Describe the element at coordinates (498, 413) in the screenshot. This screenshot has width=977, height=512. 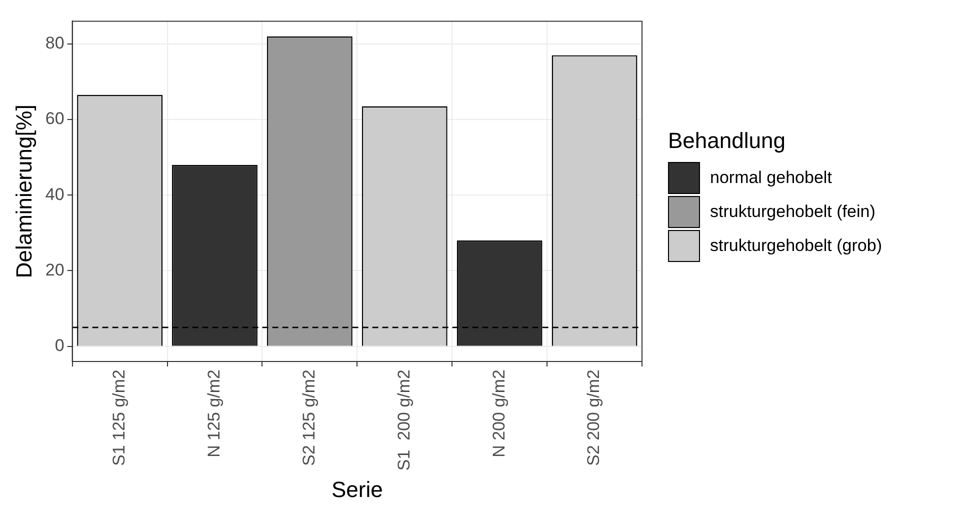
I see `x-tick-label: N 200 g/m2` at that location.